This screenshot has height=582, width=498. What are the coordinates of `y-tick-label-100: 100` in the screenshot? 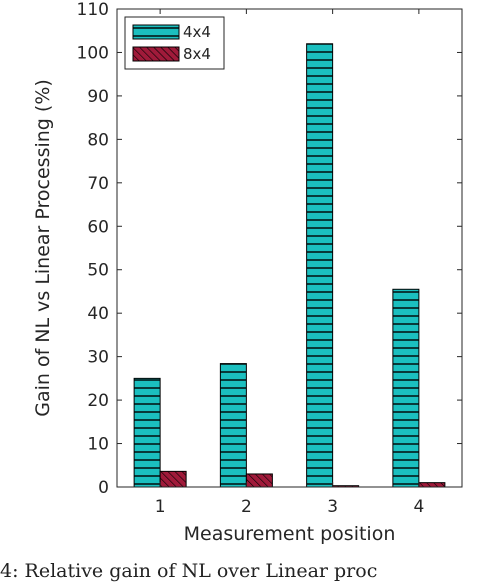 It's located at (93, 53).